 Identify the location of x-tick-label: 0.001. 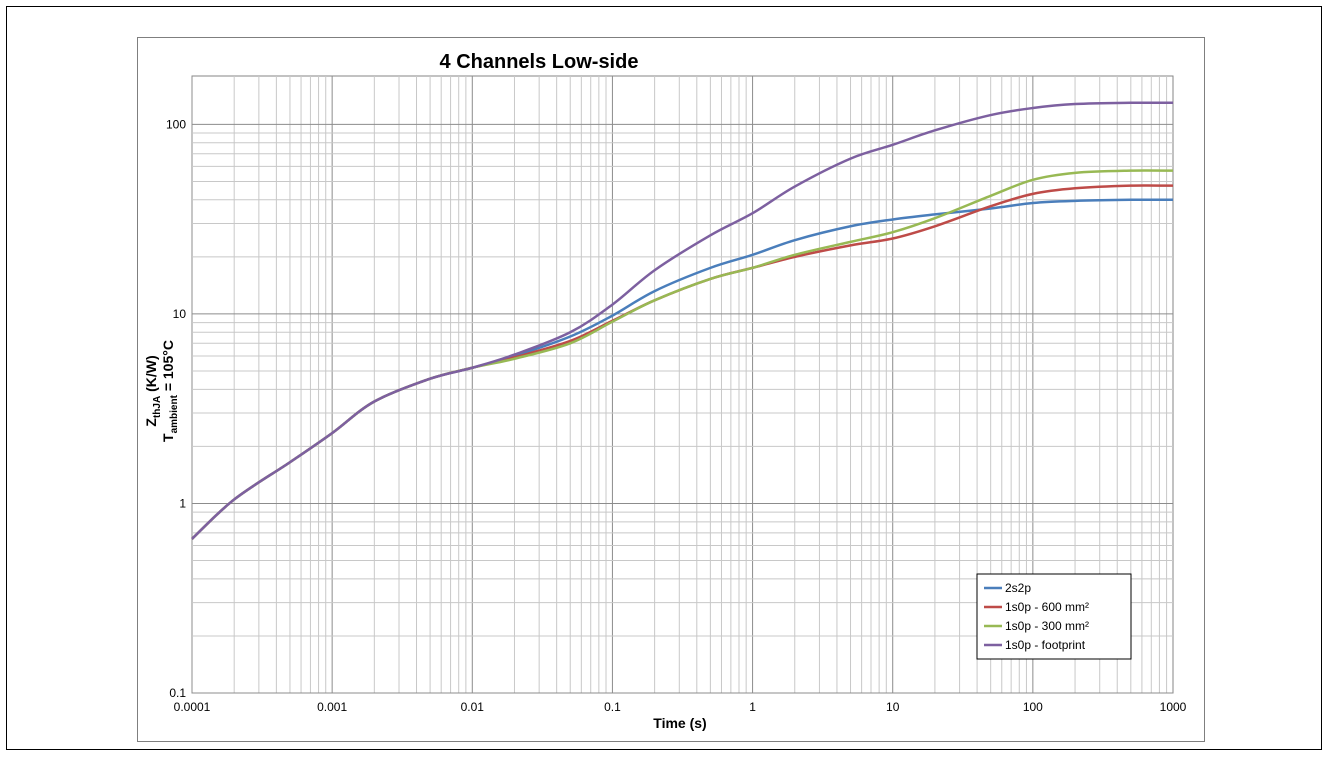
(332, 707).